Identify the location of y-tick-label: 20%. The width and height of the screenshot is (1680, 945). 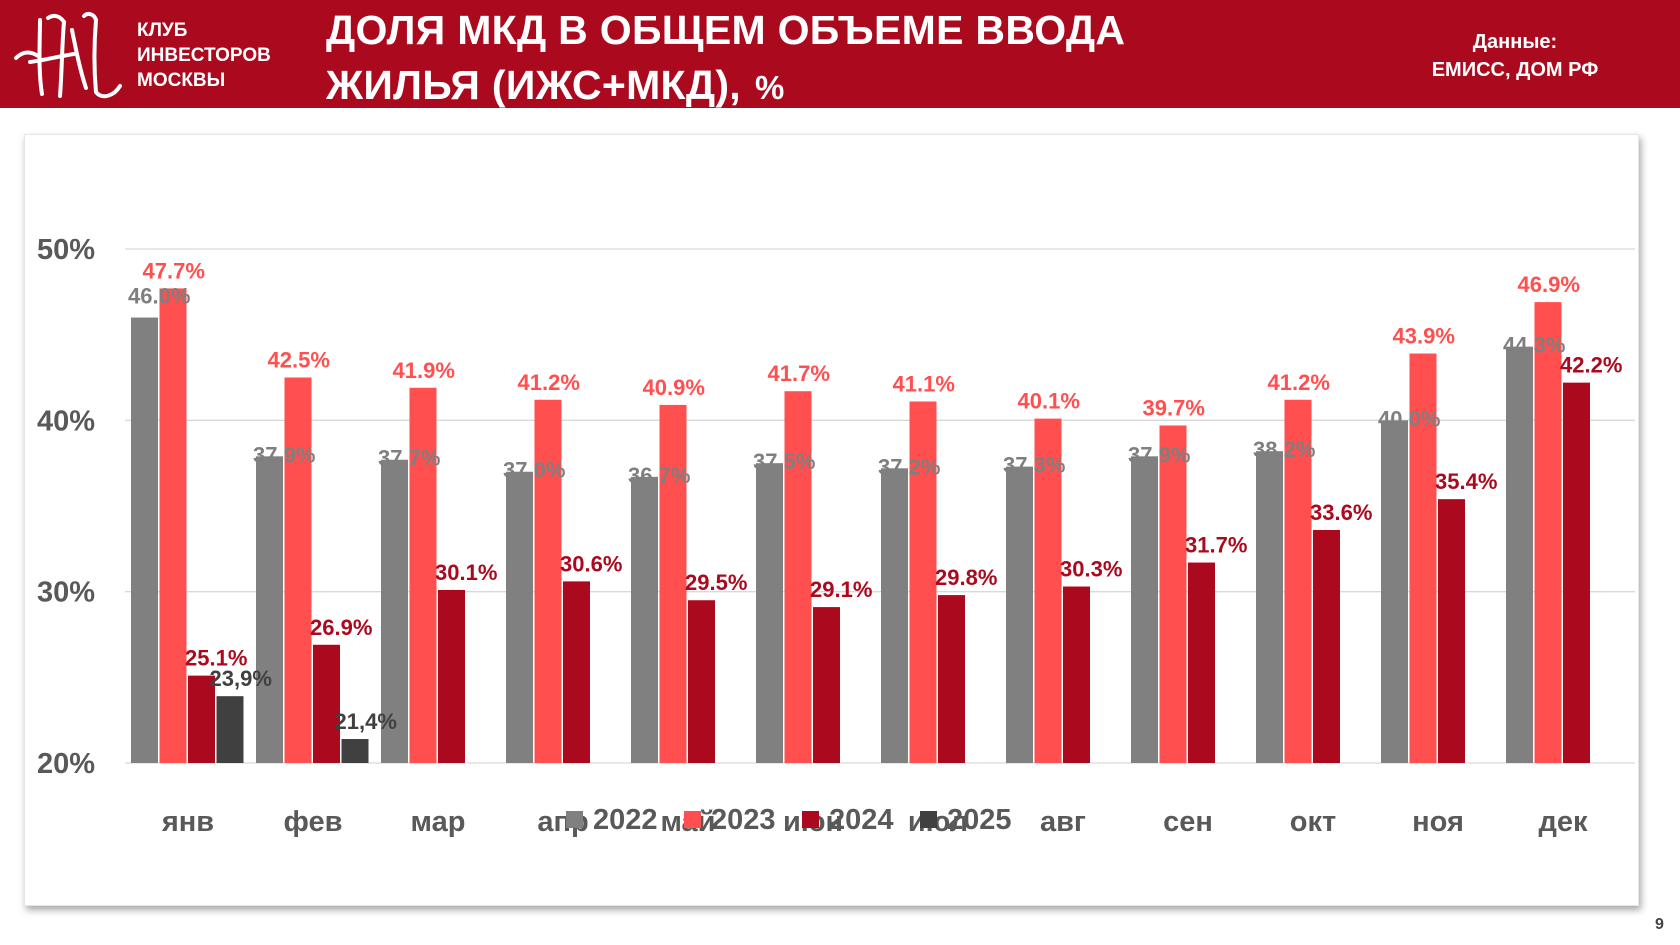
(66, 764).